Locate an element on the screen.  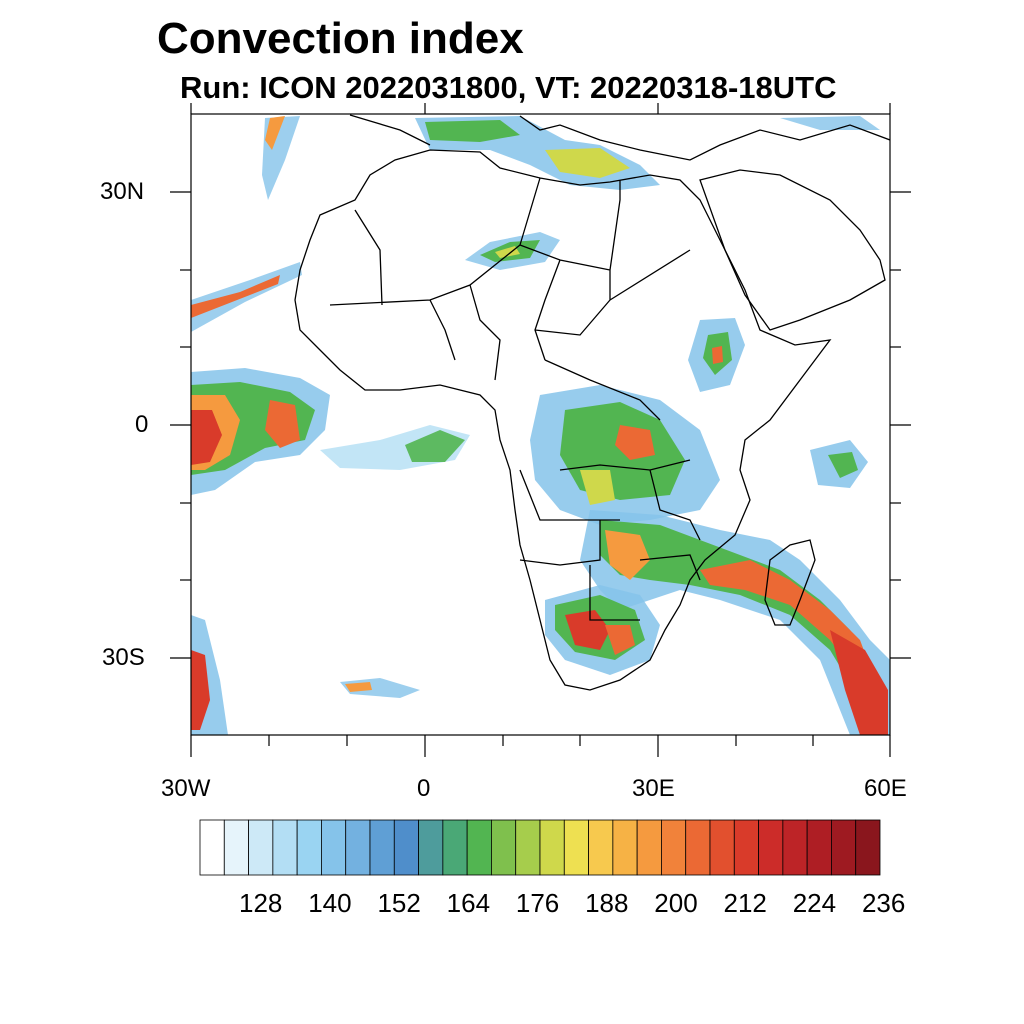
field-blob-south-africa is located at coordinates (620, 640).